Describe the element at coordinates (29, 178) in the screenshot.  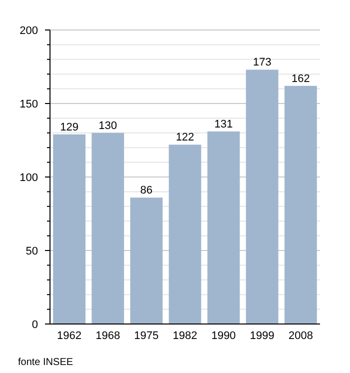
I see `y-tick-label: 100` at that location.